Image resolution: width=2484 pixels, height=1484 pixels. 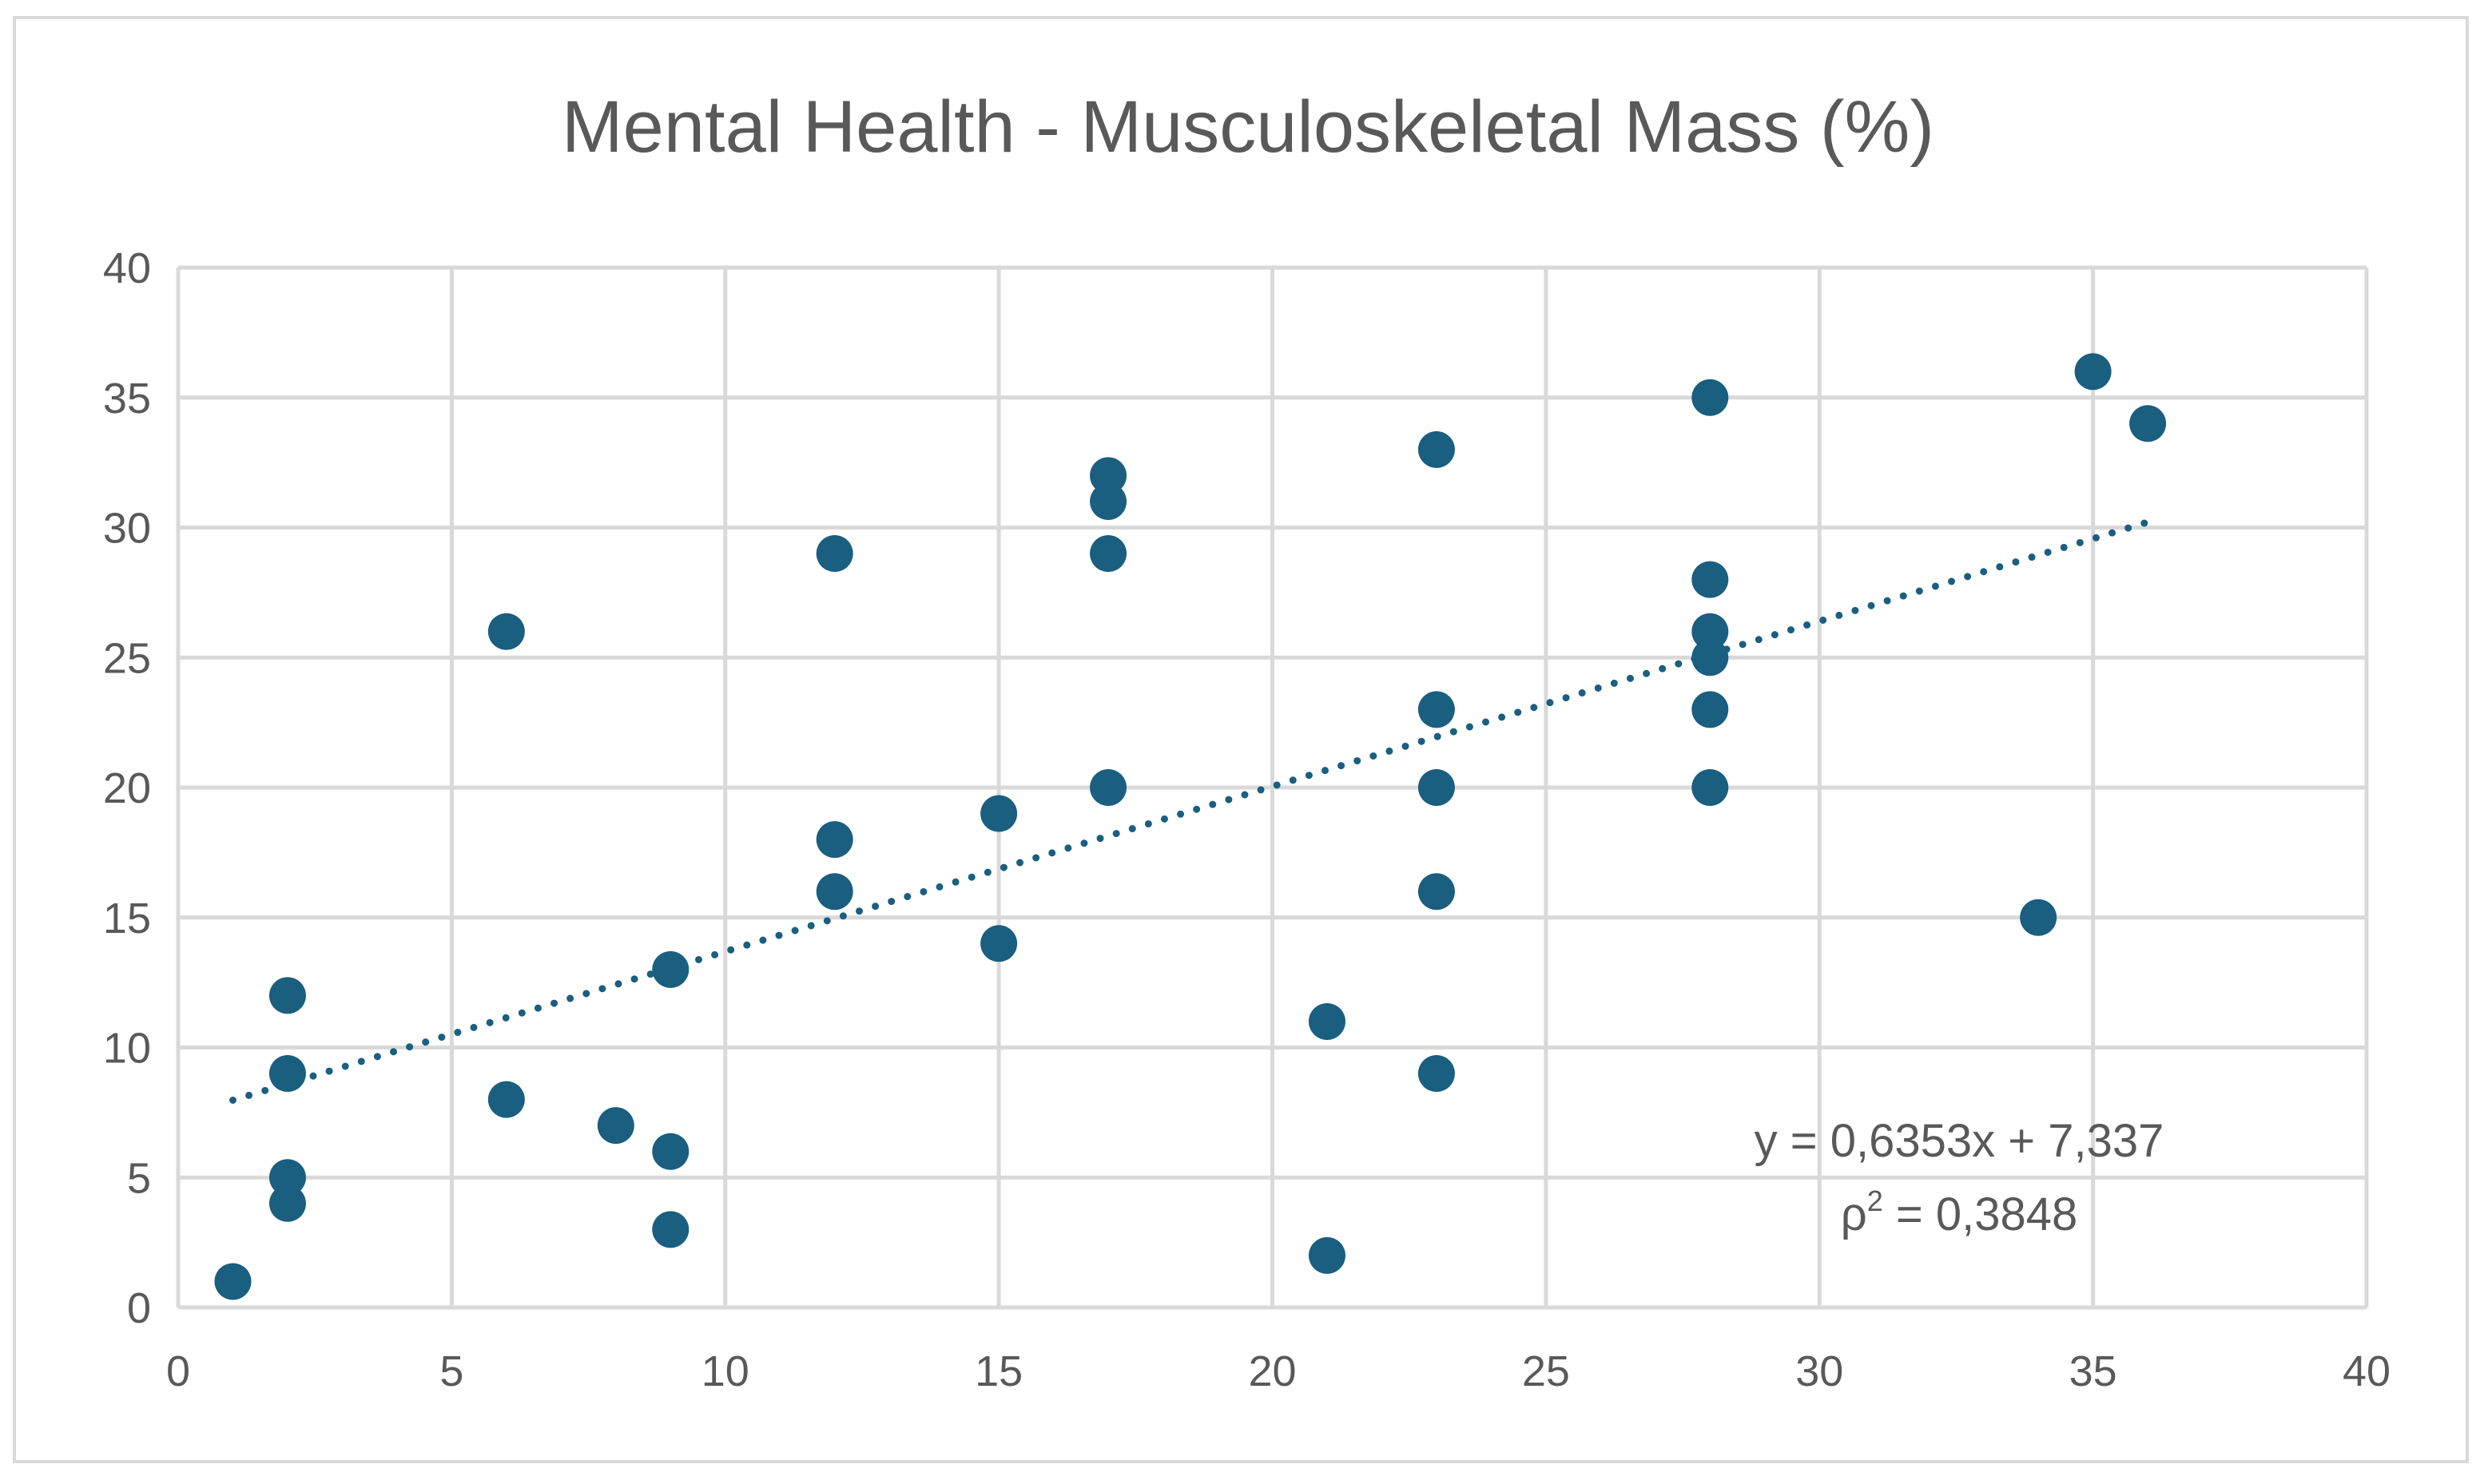 What do you see at coordinates (127, 788) in the screenshot?
I see `y-tick-label: 20` at bounding box center [127, 788].